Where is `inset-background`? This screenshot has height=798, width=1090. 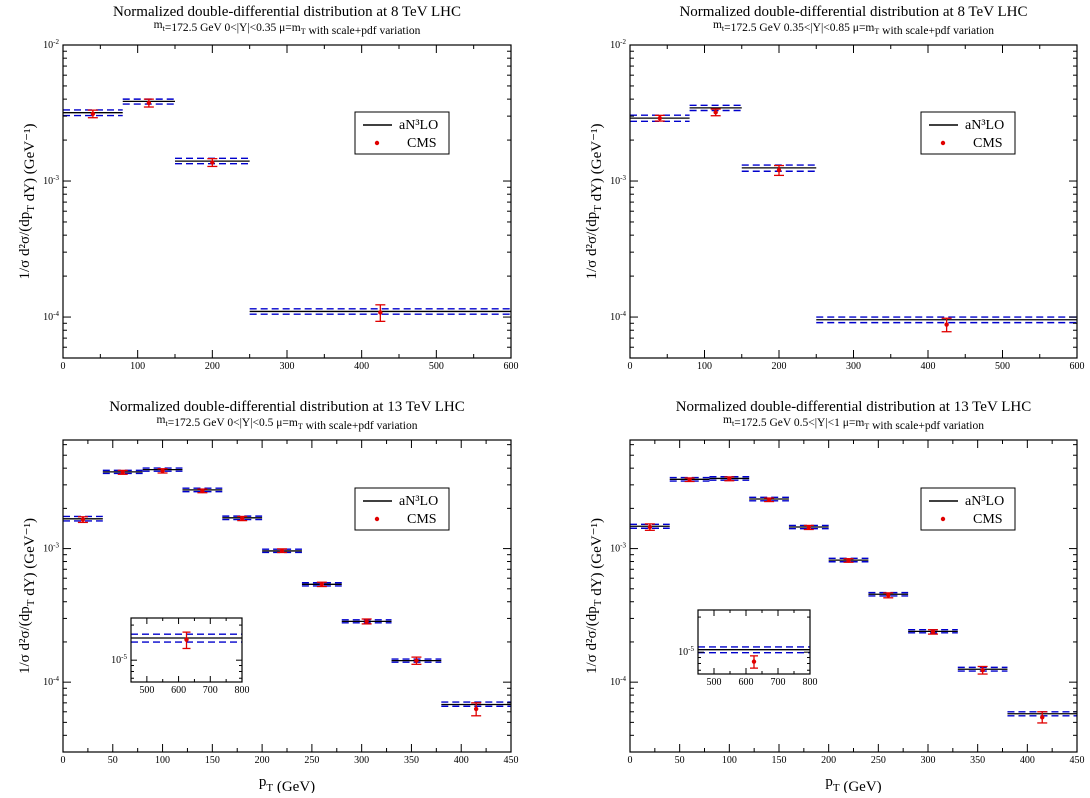
inset-background is located at coordinates (186, 650).